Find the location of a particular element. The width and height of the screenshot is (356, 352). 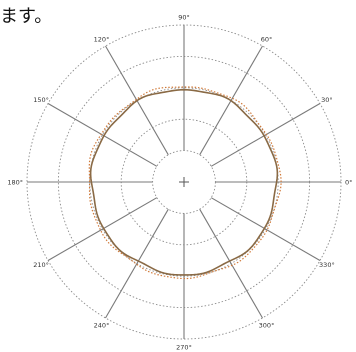

angle-tick-label: 60° is located at coordinates (267, 40).